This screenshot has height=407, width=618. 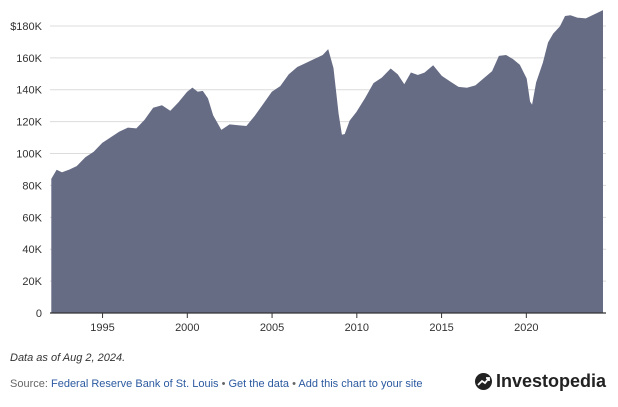 What do you see at coordinates (134, 384) in the screenshot?
I see `source-link: Federal Reserve Bank of St. Louis` at bounding box center [134, 384].